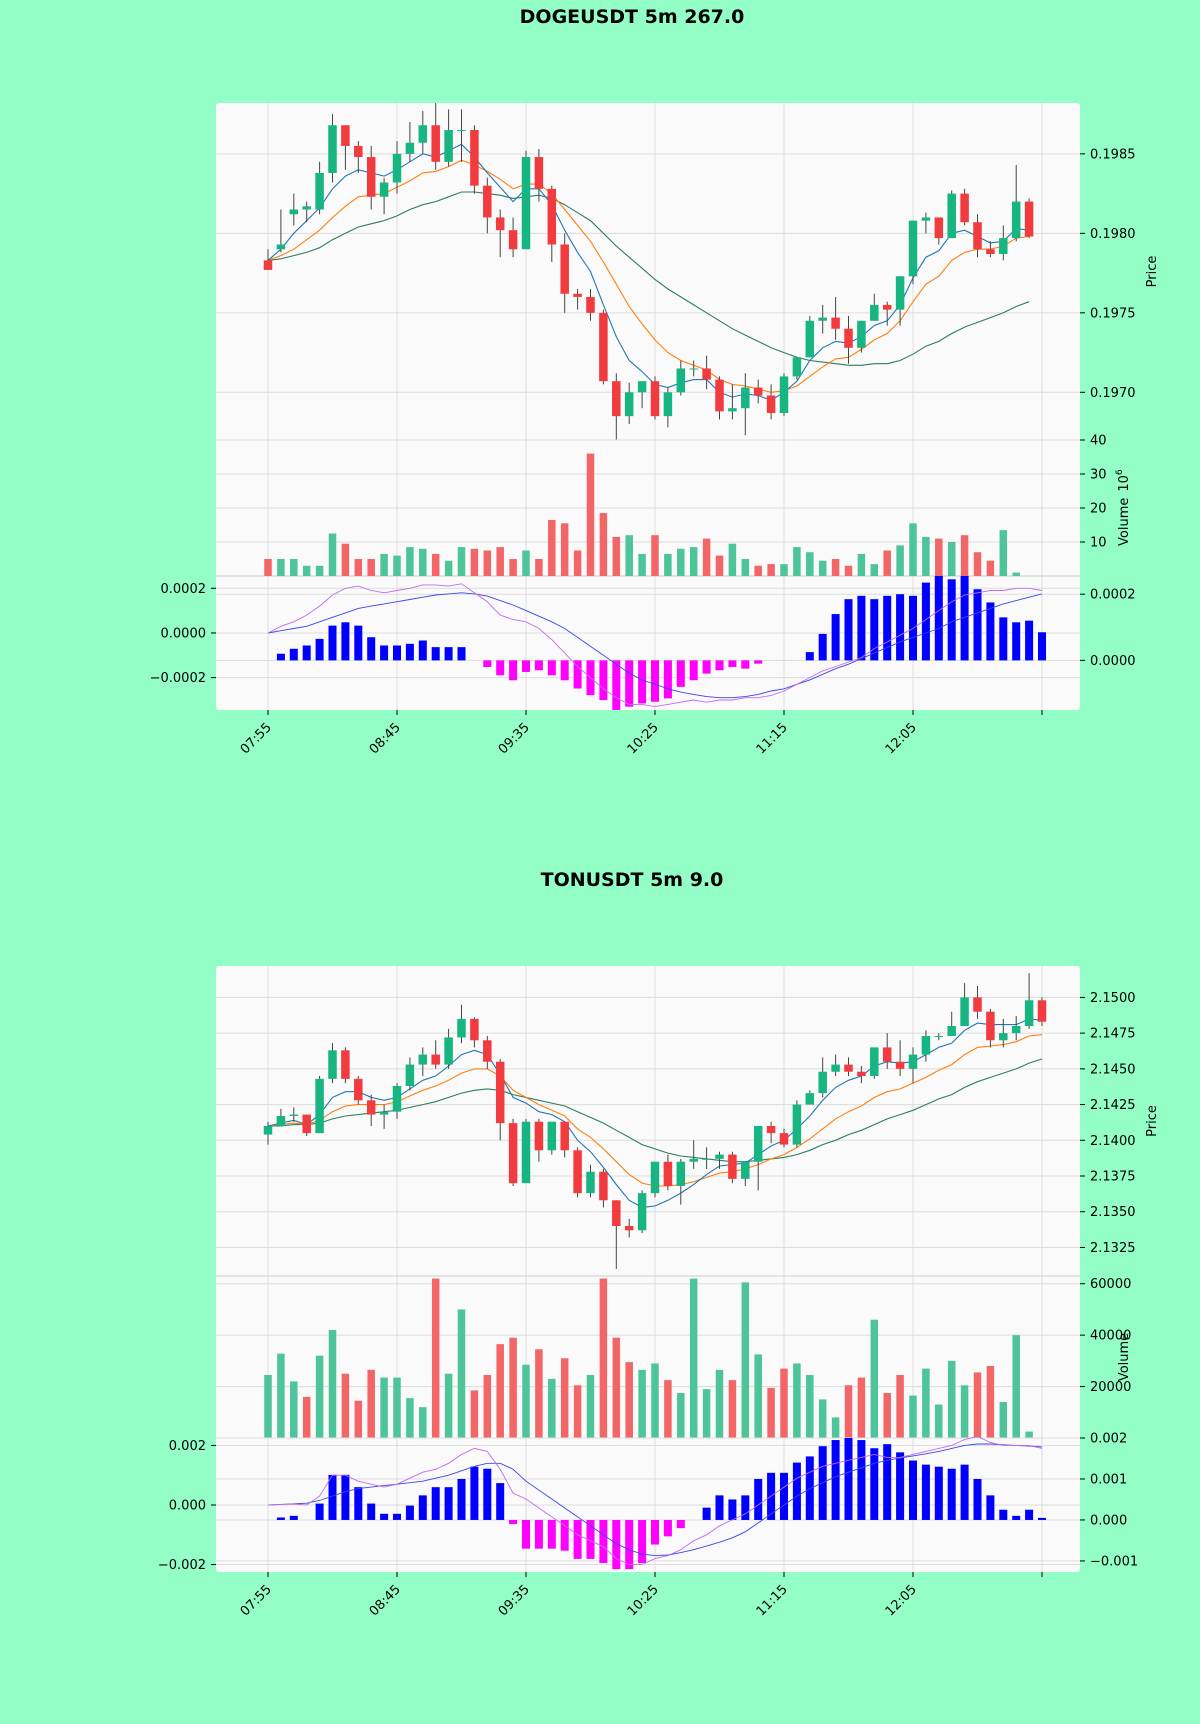  I want to click on chart-title: TONUSDT 5m 9.0, so click(632, 880).